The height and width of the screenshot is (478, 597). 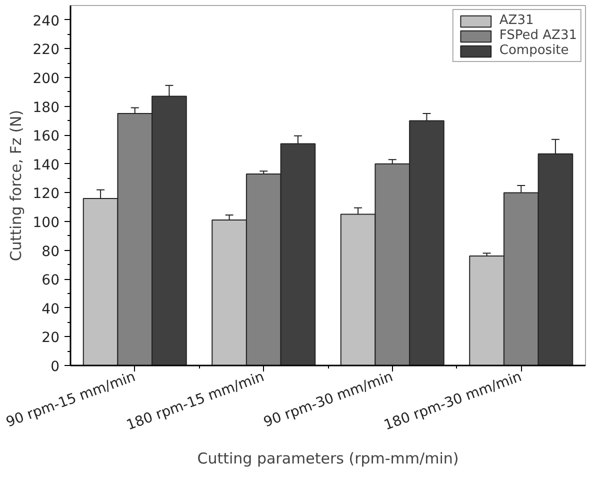 I want to click on y-tick-label: 220, so click(x=46, y=50).